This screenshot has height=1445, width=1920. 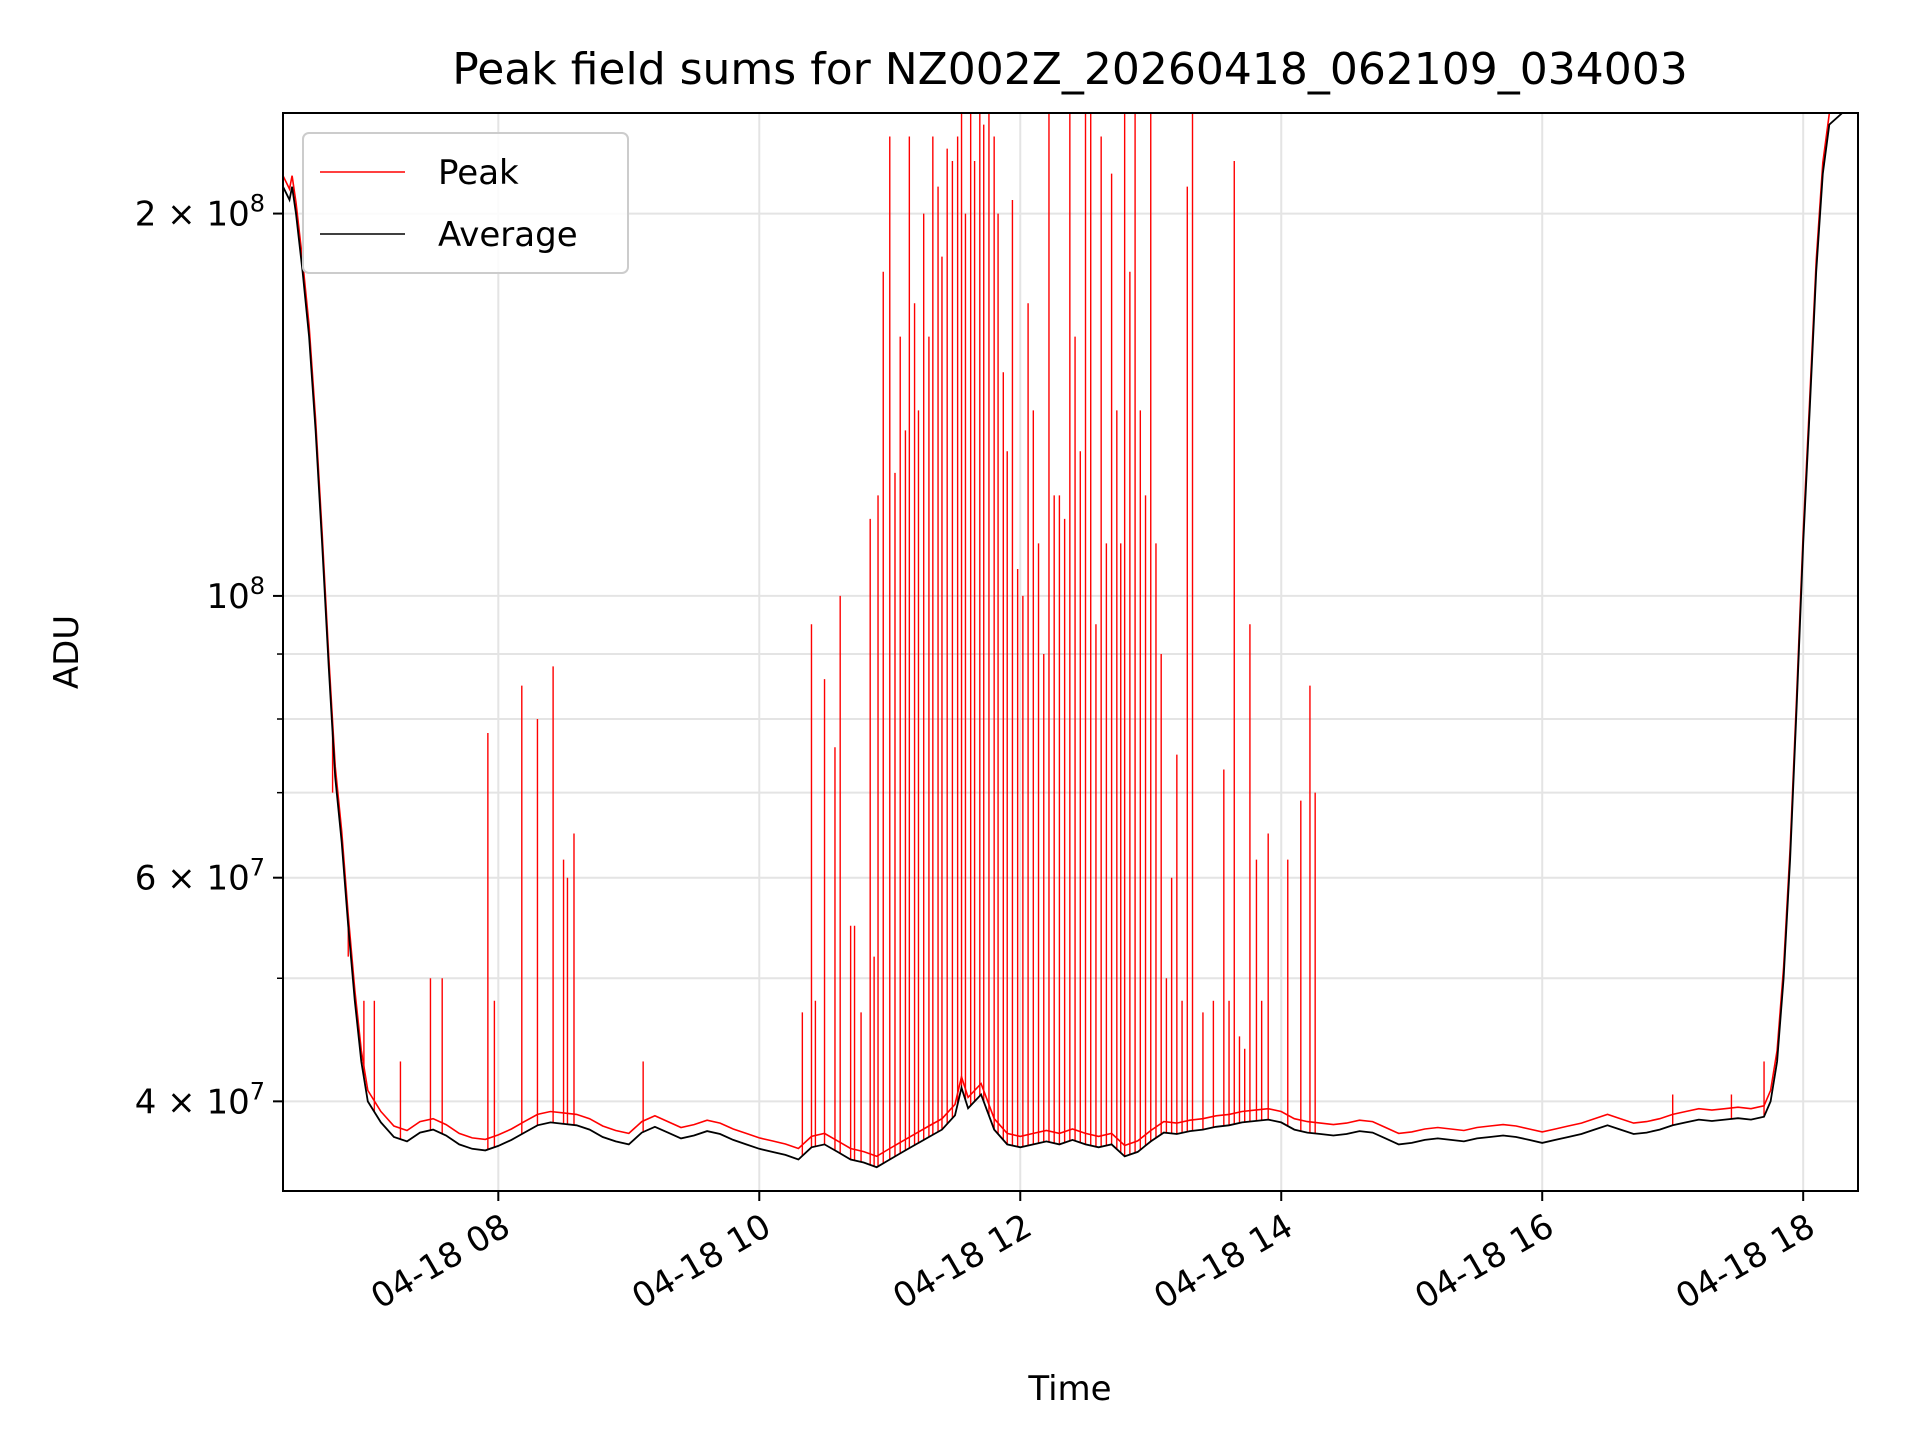 What do you see at coordinates (200, 212) in the screenshot?
I see `y-tick-label: 2 × 108` at bounding box center [200, 212].